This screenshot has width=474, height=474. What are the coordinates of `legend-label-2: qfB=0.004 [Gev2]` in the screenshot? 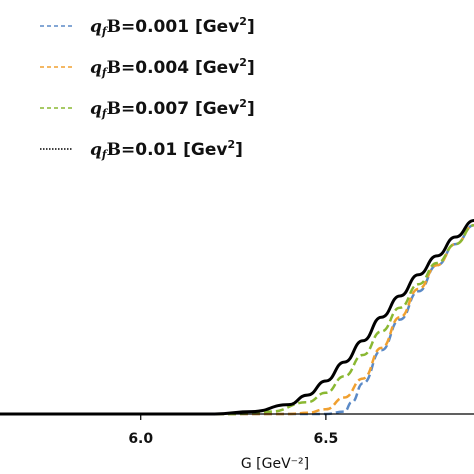 It's located at (172, 67).